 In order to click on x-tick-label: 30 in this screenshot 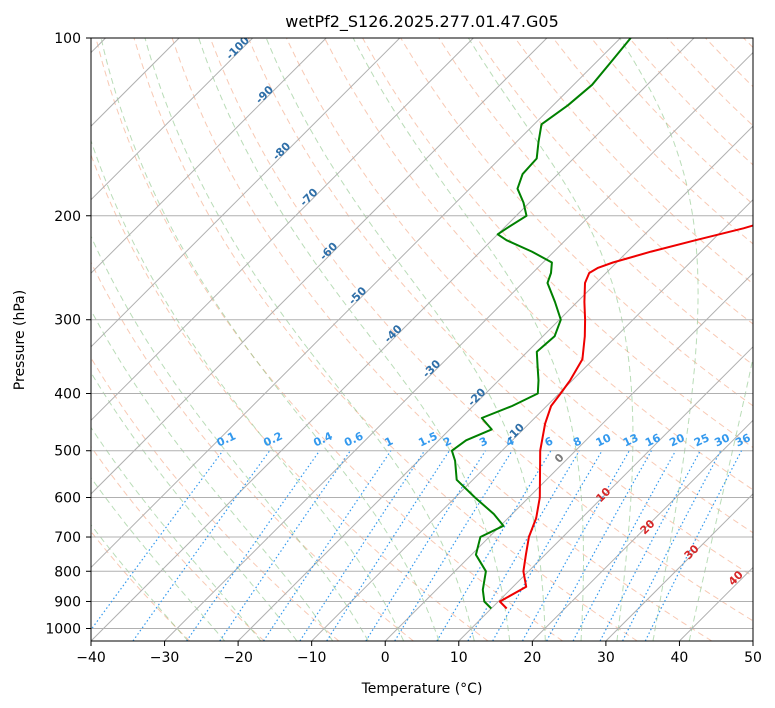, I will do `click(606, 658)`.